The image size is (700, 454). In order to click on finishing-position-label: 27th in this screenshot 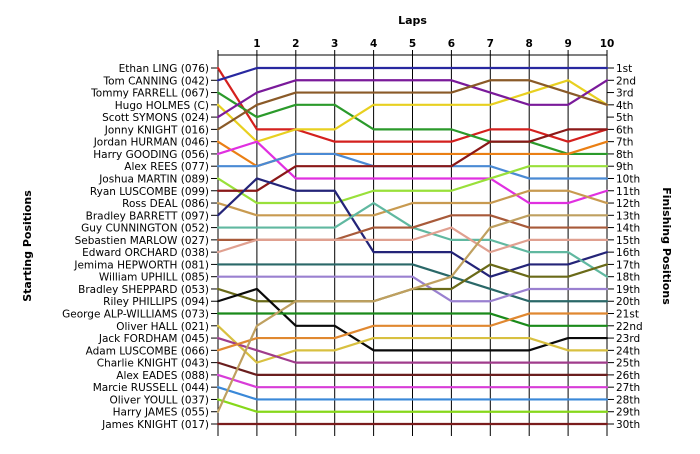, I will do `click(628, 388)`.